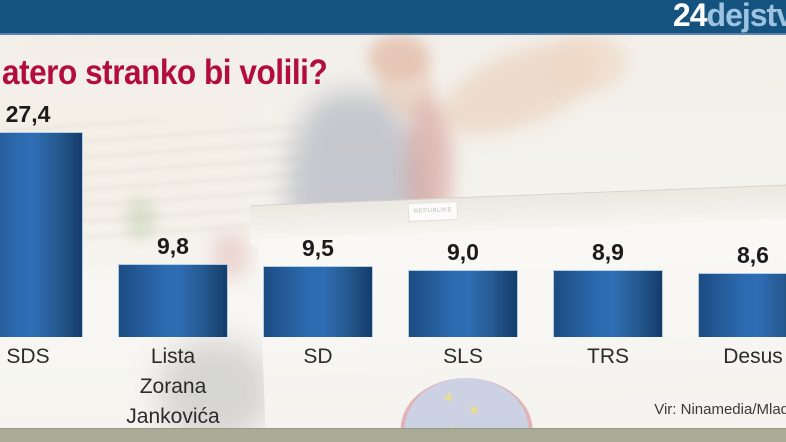 The image size is (786, 442). I want to click on bottom-strip, so click(393, 435).